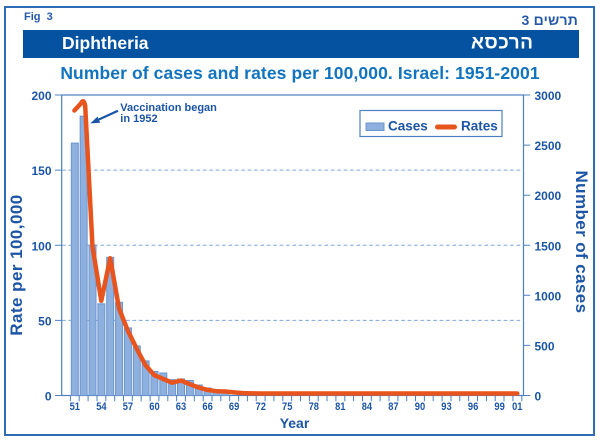  Describe the element at coordinates (207, 407) in the screenshot. I see `svg-text: 66` at that location.